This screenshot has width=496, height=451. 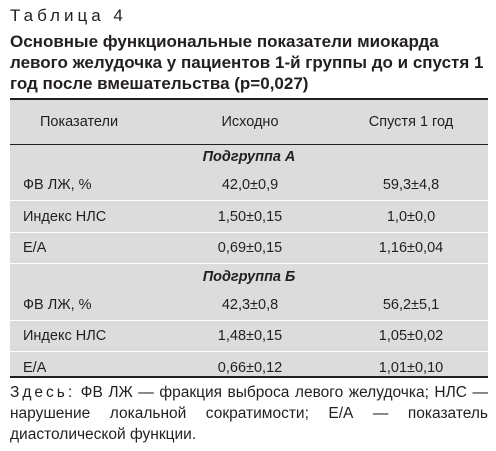 I want to click on table-label: Таблица 4, so click(x=68, y=15).